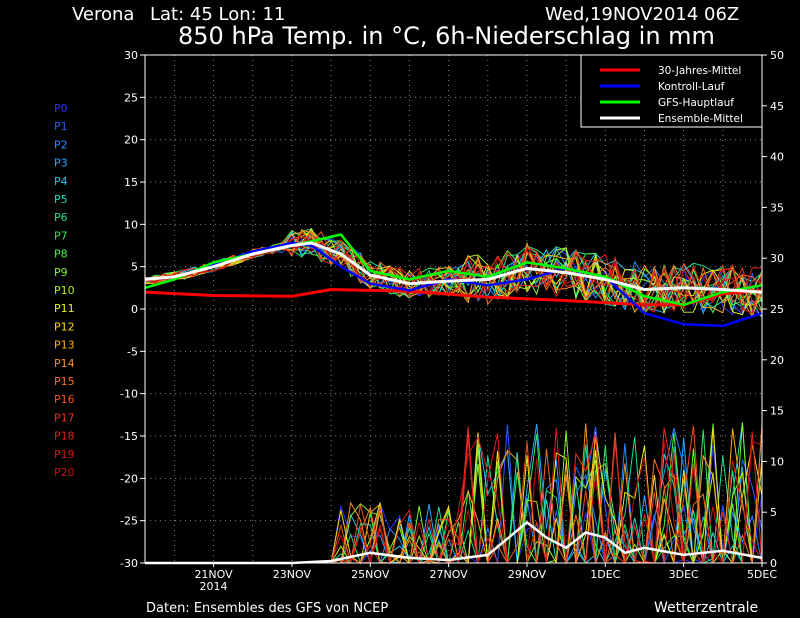 Image resolution: width=800 pixels, height=618 pixels. I want to click on source-label: Daten: Ensembles des GFS von NCEP, so click(267, 608).